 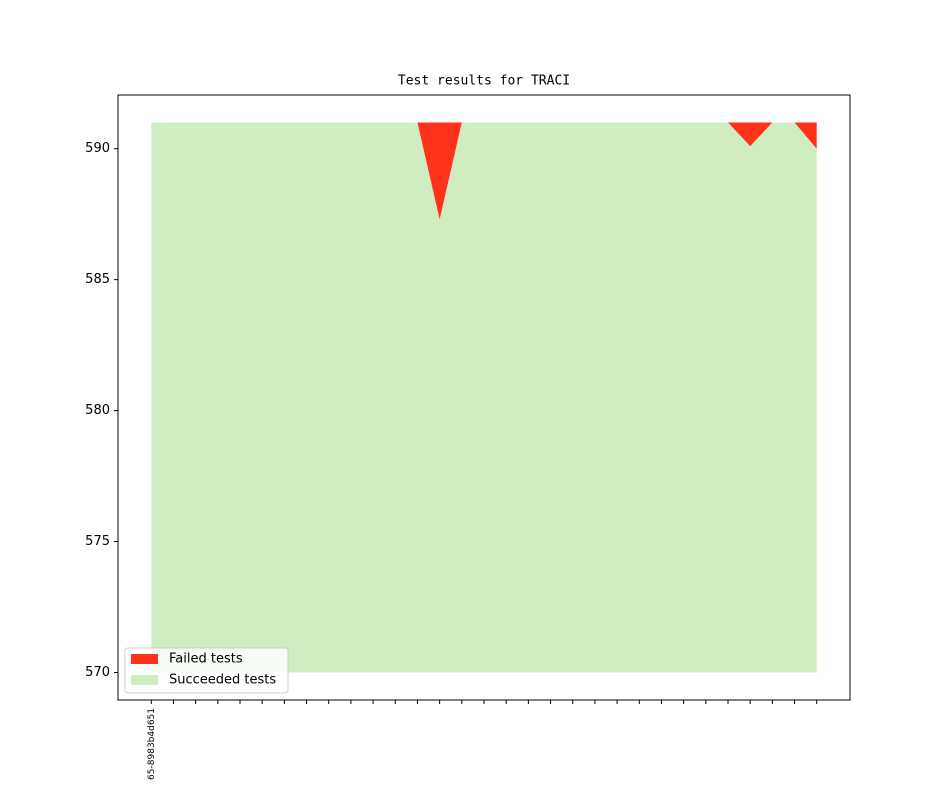 I want to click on y-tick-label: 570, so click(x=97, y=672).